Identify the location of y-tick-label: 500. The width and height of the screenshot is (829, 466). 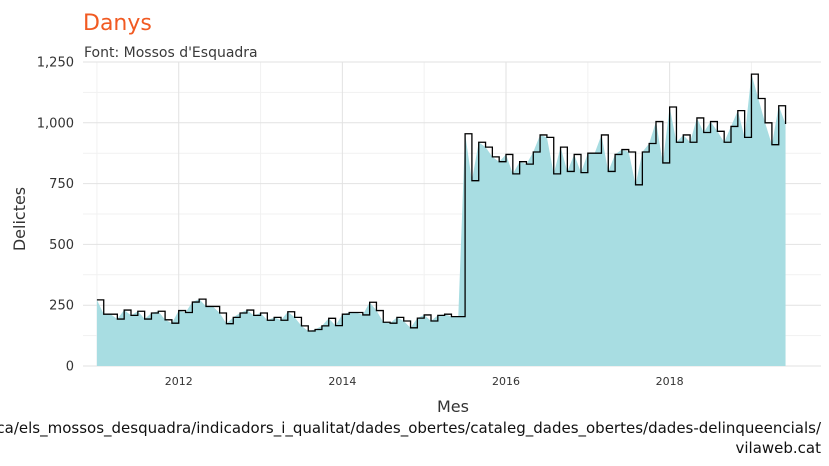
(61, 245).